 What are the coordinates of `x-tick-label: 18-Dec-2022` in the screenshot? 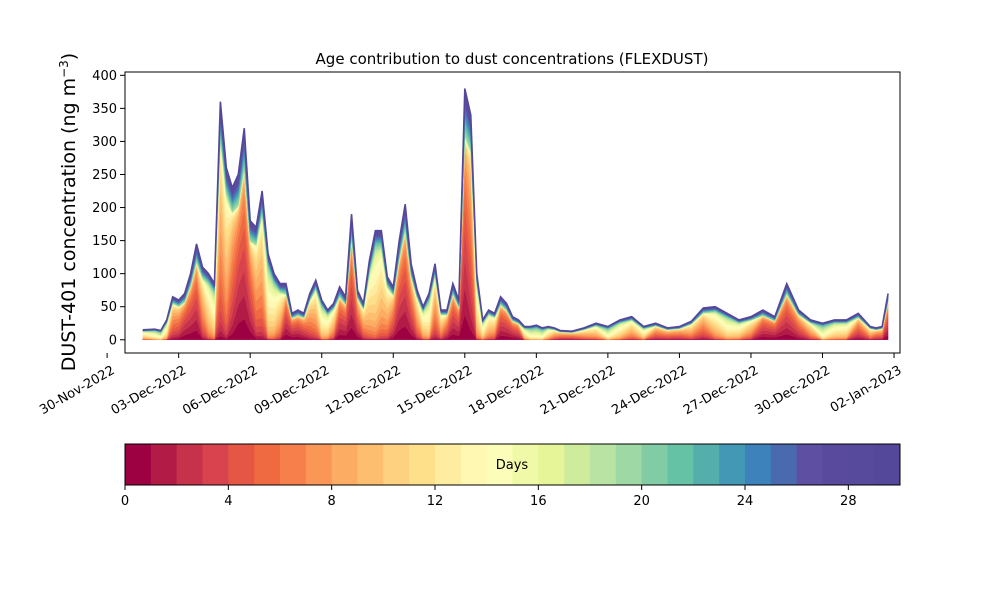 It's located at (506, 390).